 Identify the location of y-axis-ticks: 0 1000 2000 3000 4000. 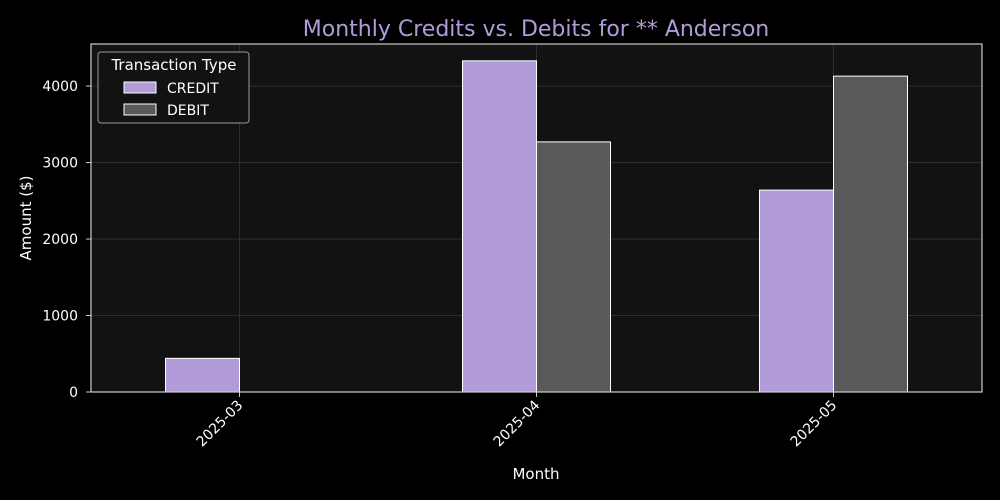
(66, 240).